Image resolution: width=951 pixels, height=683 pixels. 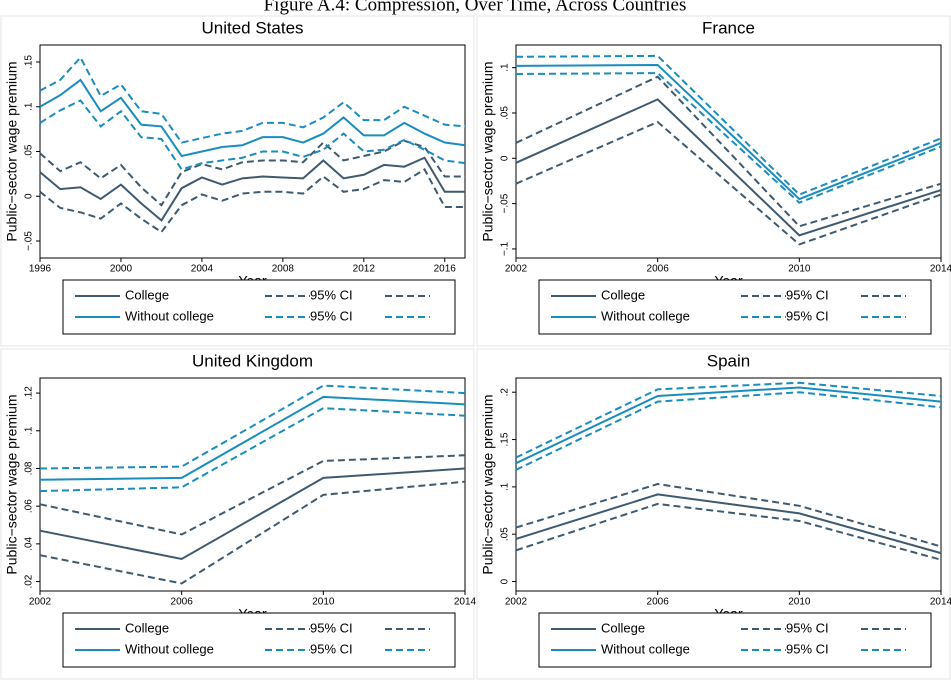 What do you see at coordinates (252, 360) in the screenshot?
I see `panel-title: United Kingdom` at bounding box center [252, 360].